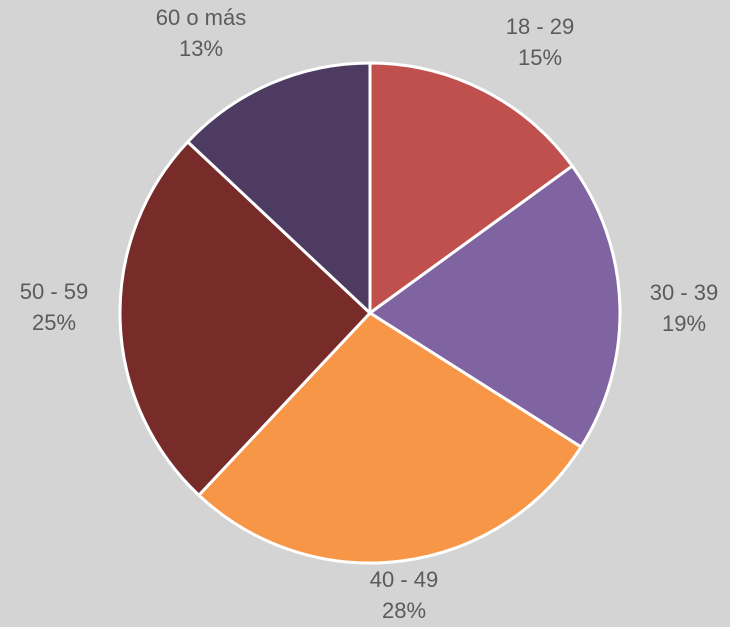  What do you see at coordinates (201, 17) in the screenshot?
I see `slice-category-label: 60 o más` at bounding box center [201, 17].